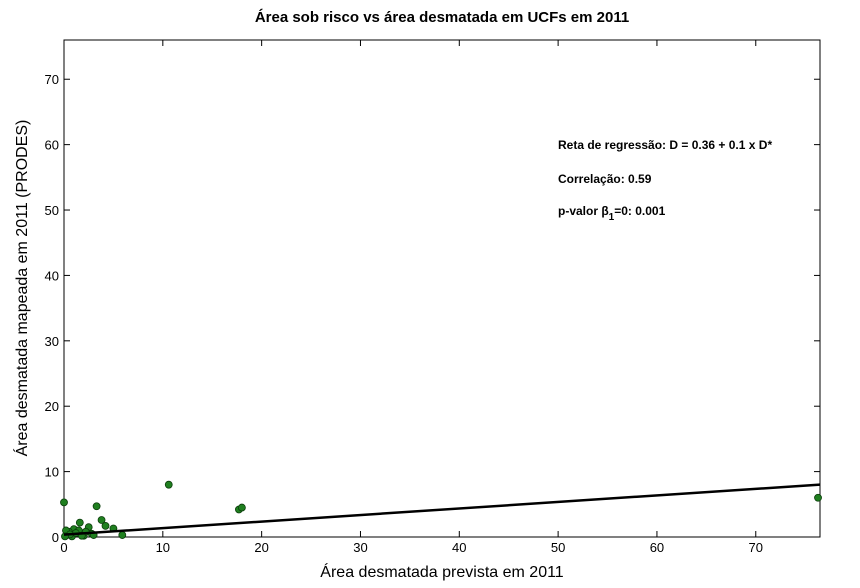  What do you see at coordinates (163, 547) in the screenshot?
I see `x-tick-label: 10` at bounding box center [163, 547].